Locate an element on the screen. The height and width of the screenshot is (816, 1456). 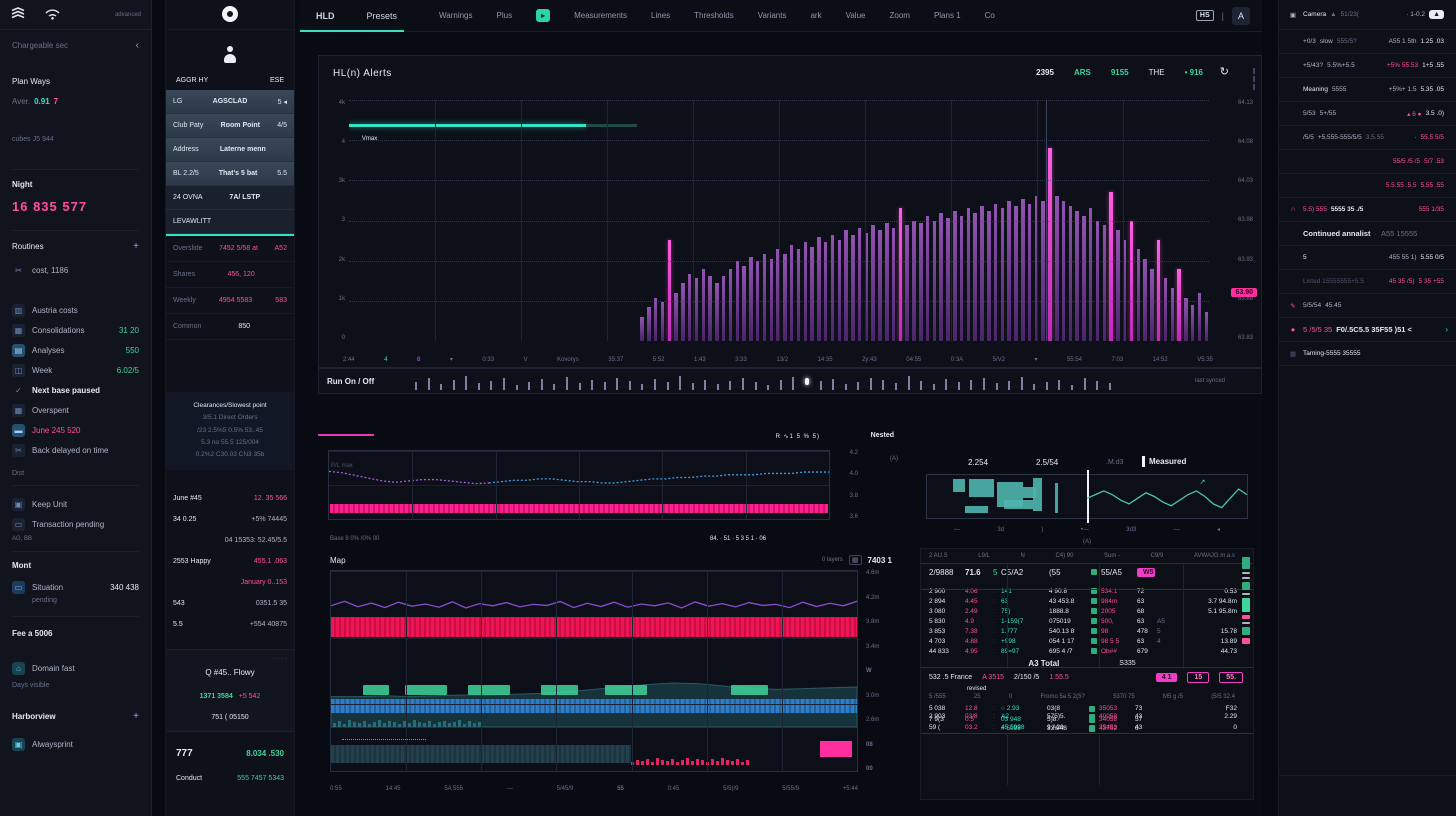
column-header: C4) 90 is located at coordinates (1064, 556).